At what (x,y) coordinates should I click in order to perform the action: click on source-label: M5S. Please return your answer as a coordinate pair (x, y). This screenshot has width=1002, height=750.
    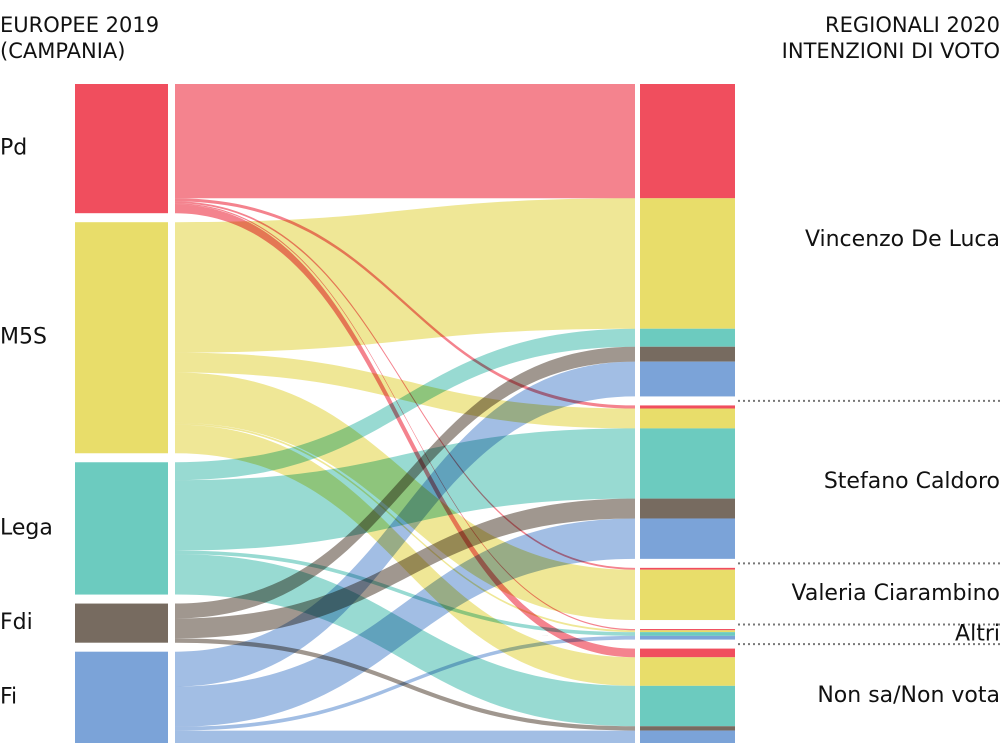
    Looking at the image, I should click on (23, 337).